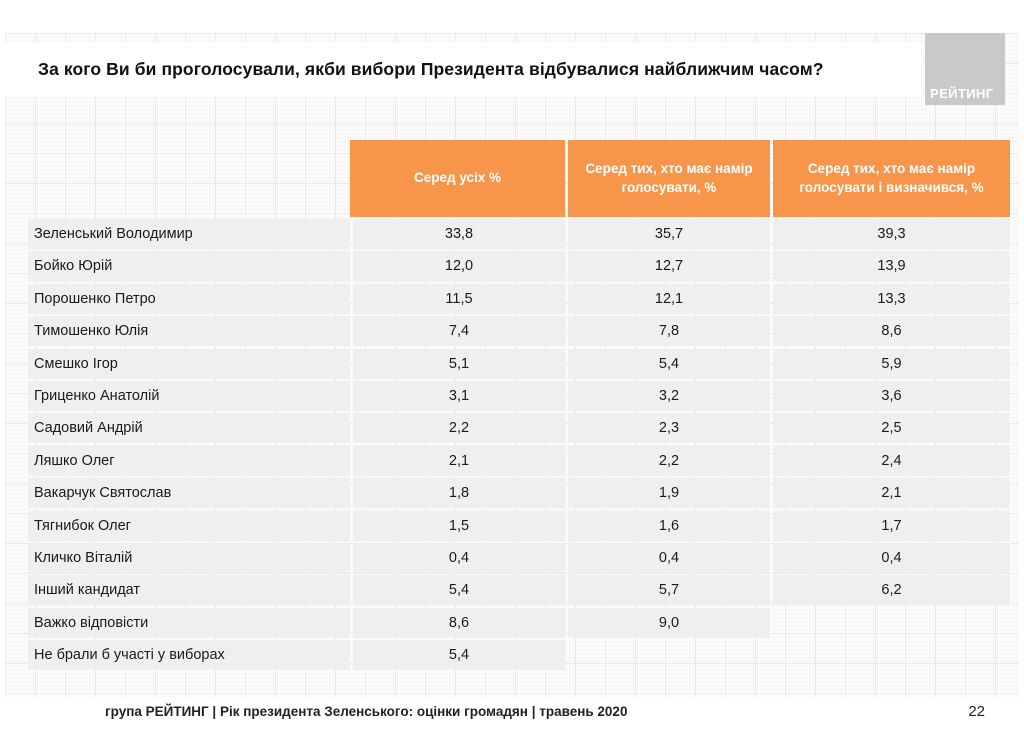  I want to click on table-row: Тягнибок Олег 1,5 1,6 1,7, so click(519, 525).